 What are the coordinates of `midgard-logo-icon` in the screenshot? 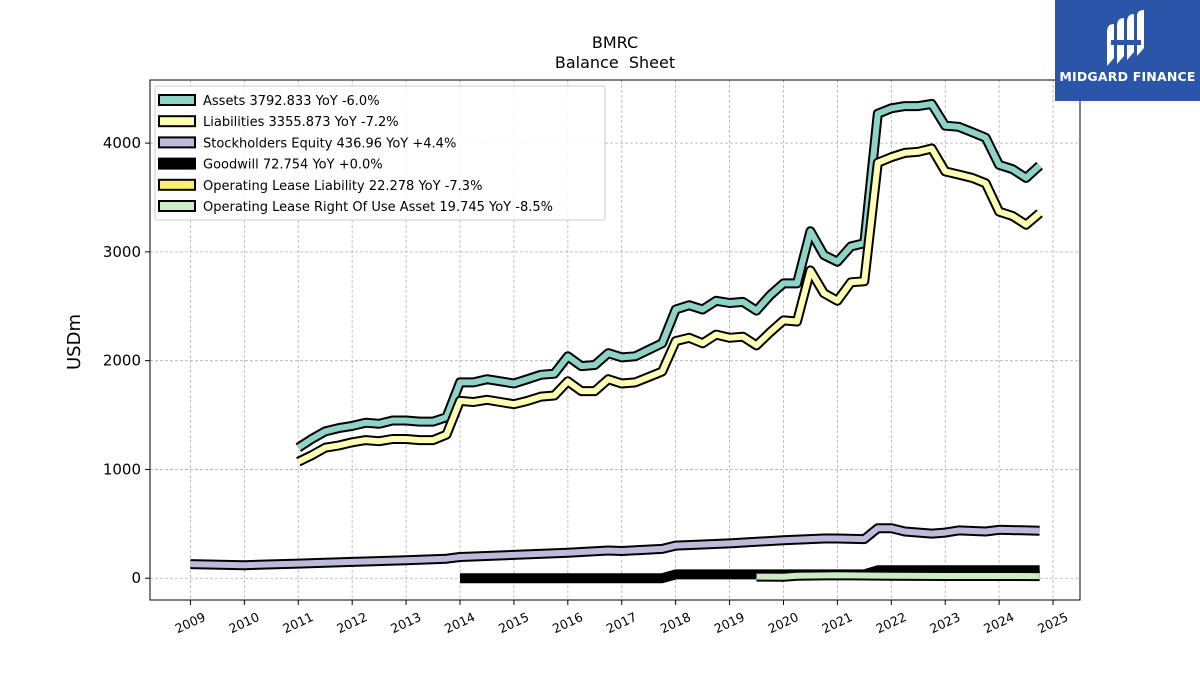 It's located at (1125, 38).